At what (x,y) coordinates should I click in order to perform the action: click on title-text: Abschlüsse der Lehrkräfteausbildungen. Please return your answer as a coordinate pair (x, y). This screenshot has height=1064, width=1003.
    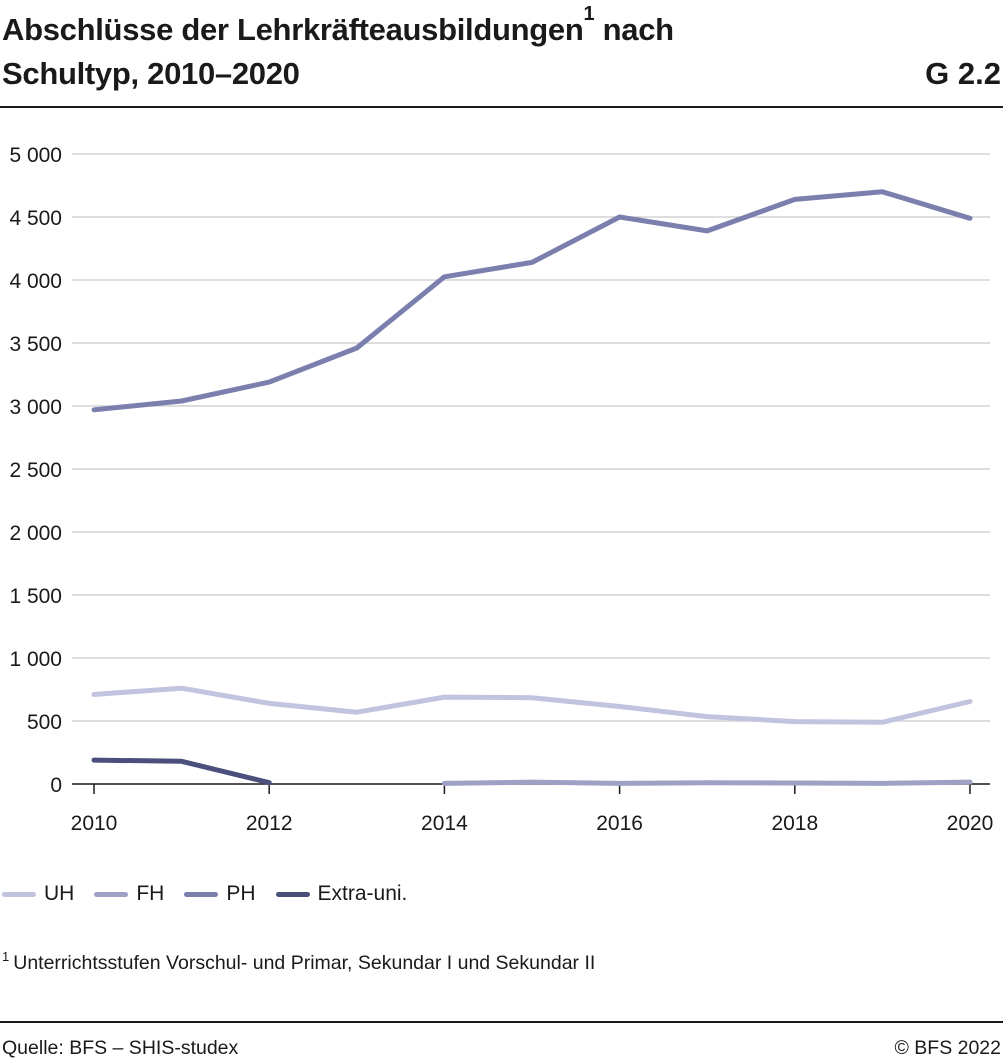
    Looking at the image, I should click on (293, 29).